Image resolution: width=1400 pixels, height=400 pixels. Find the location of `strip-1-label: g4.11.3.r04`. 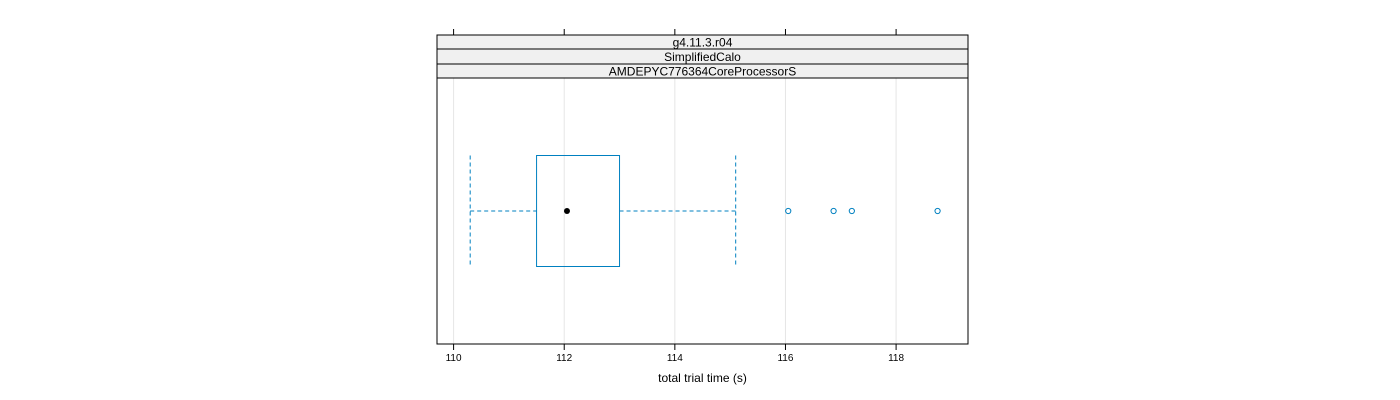

strip-1-label: g4.11.3.r04 is located at coordinates (703, 43).